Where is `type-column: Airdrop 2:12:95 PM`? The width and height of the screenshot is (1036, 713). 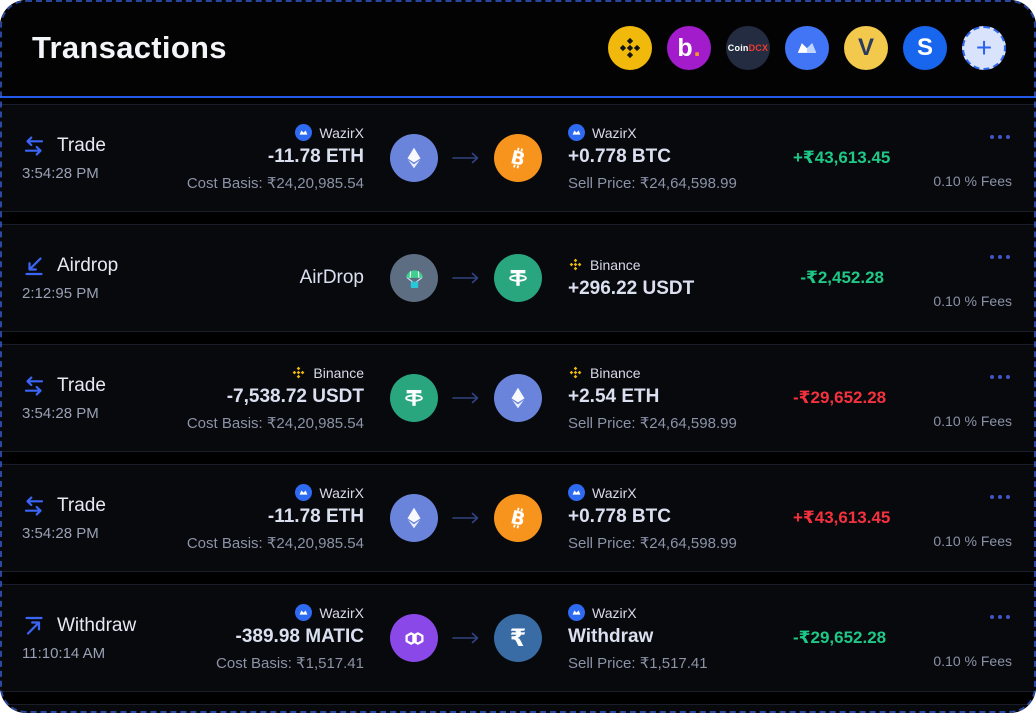
type-column: Airdrop 2:12:95 PM is located at coordinates (92, 278).